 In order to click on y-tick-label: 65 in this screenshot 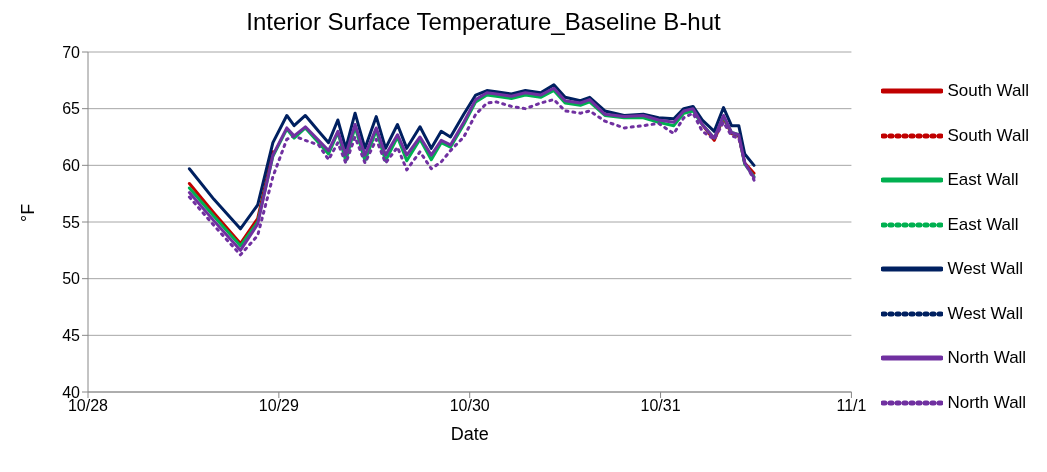, I will do `click(71, 109)`.